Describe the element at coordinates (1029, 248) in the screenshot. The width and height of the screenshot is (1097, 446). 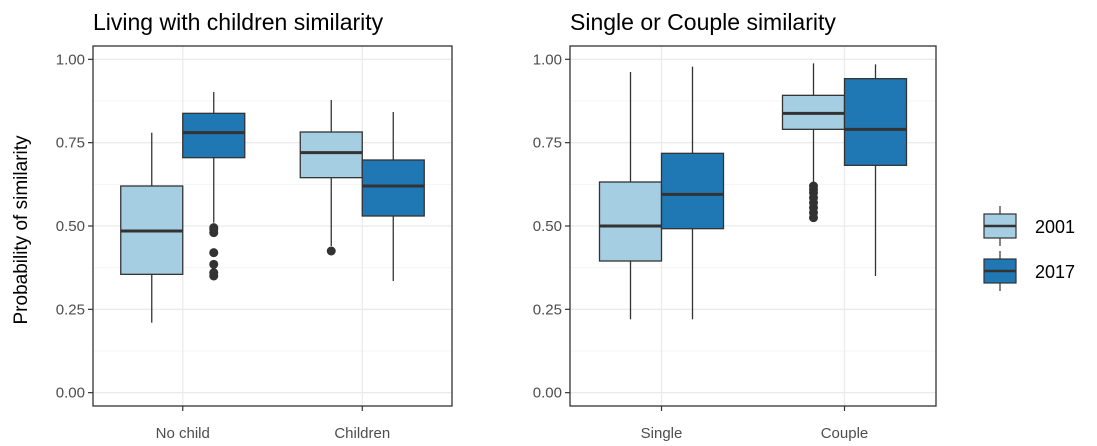
I see `legend: 2001 2017` at that location.